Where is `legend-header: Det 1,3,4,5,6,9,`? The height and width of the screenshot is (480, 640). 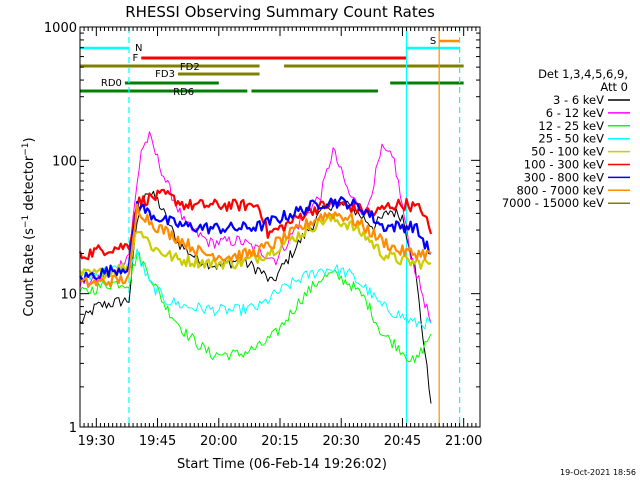
legend-header: Det 1,3,4,5,6,9, is located at coordinates (583, 74).